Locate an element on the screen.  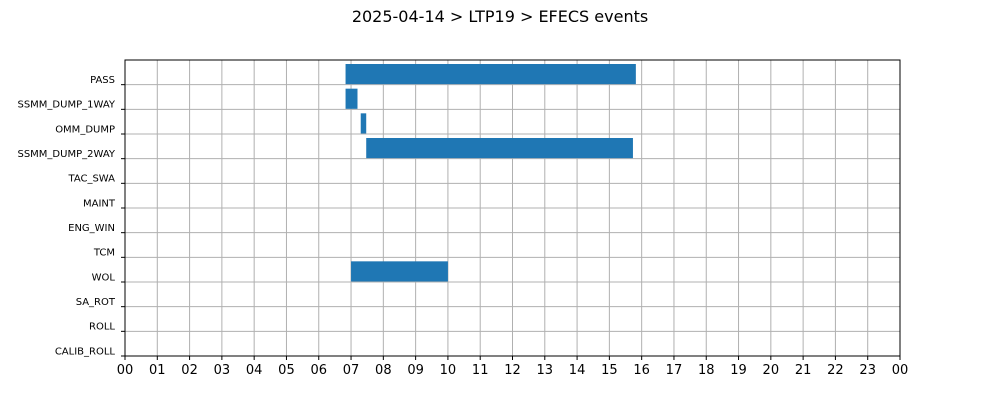
category-label: TCM is located at coordinates (104, 253).